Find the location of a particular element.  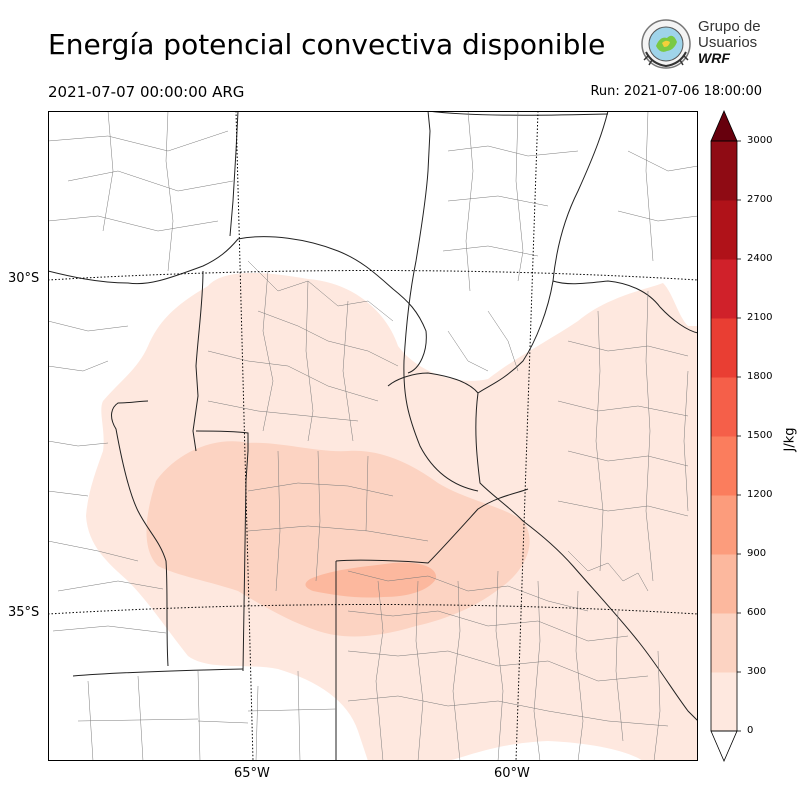

logo-line3: WRF is located at coordinates (714, 58).